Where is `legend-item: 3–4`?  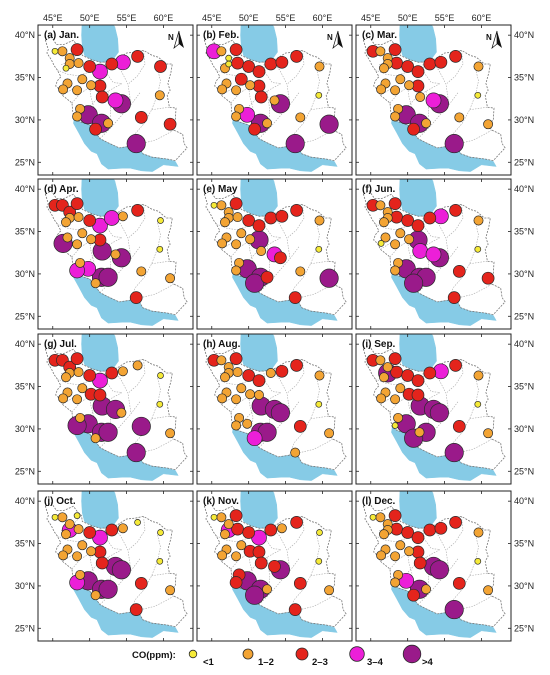 legend-item: 3–4 is located at coordinates (373, 660).